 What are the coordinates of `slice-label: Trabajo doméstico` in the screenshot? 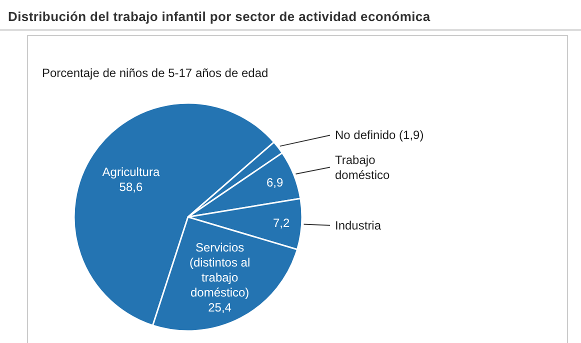 It's located at (362, 167).